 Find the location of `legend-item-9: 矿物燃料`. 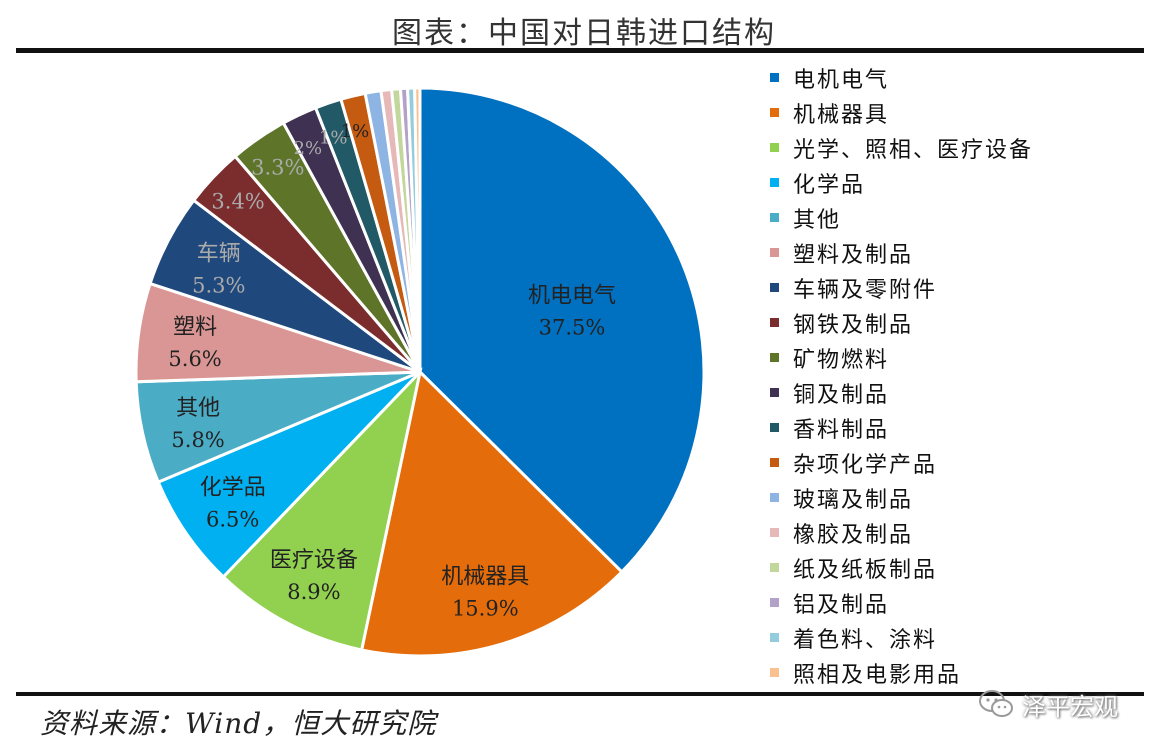

legend-item-9: 矿物燃料 is located at coordinates (901, 357).